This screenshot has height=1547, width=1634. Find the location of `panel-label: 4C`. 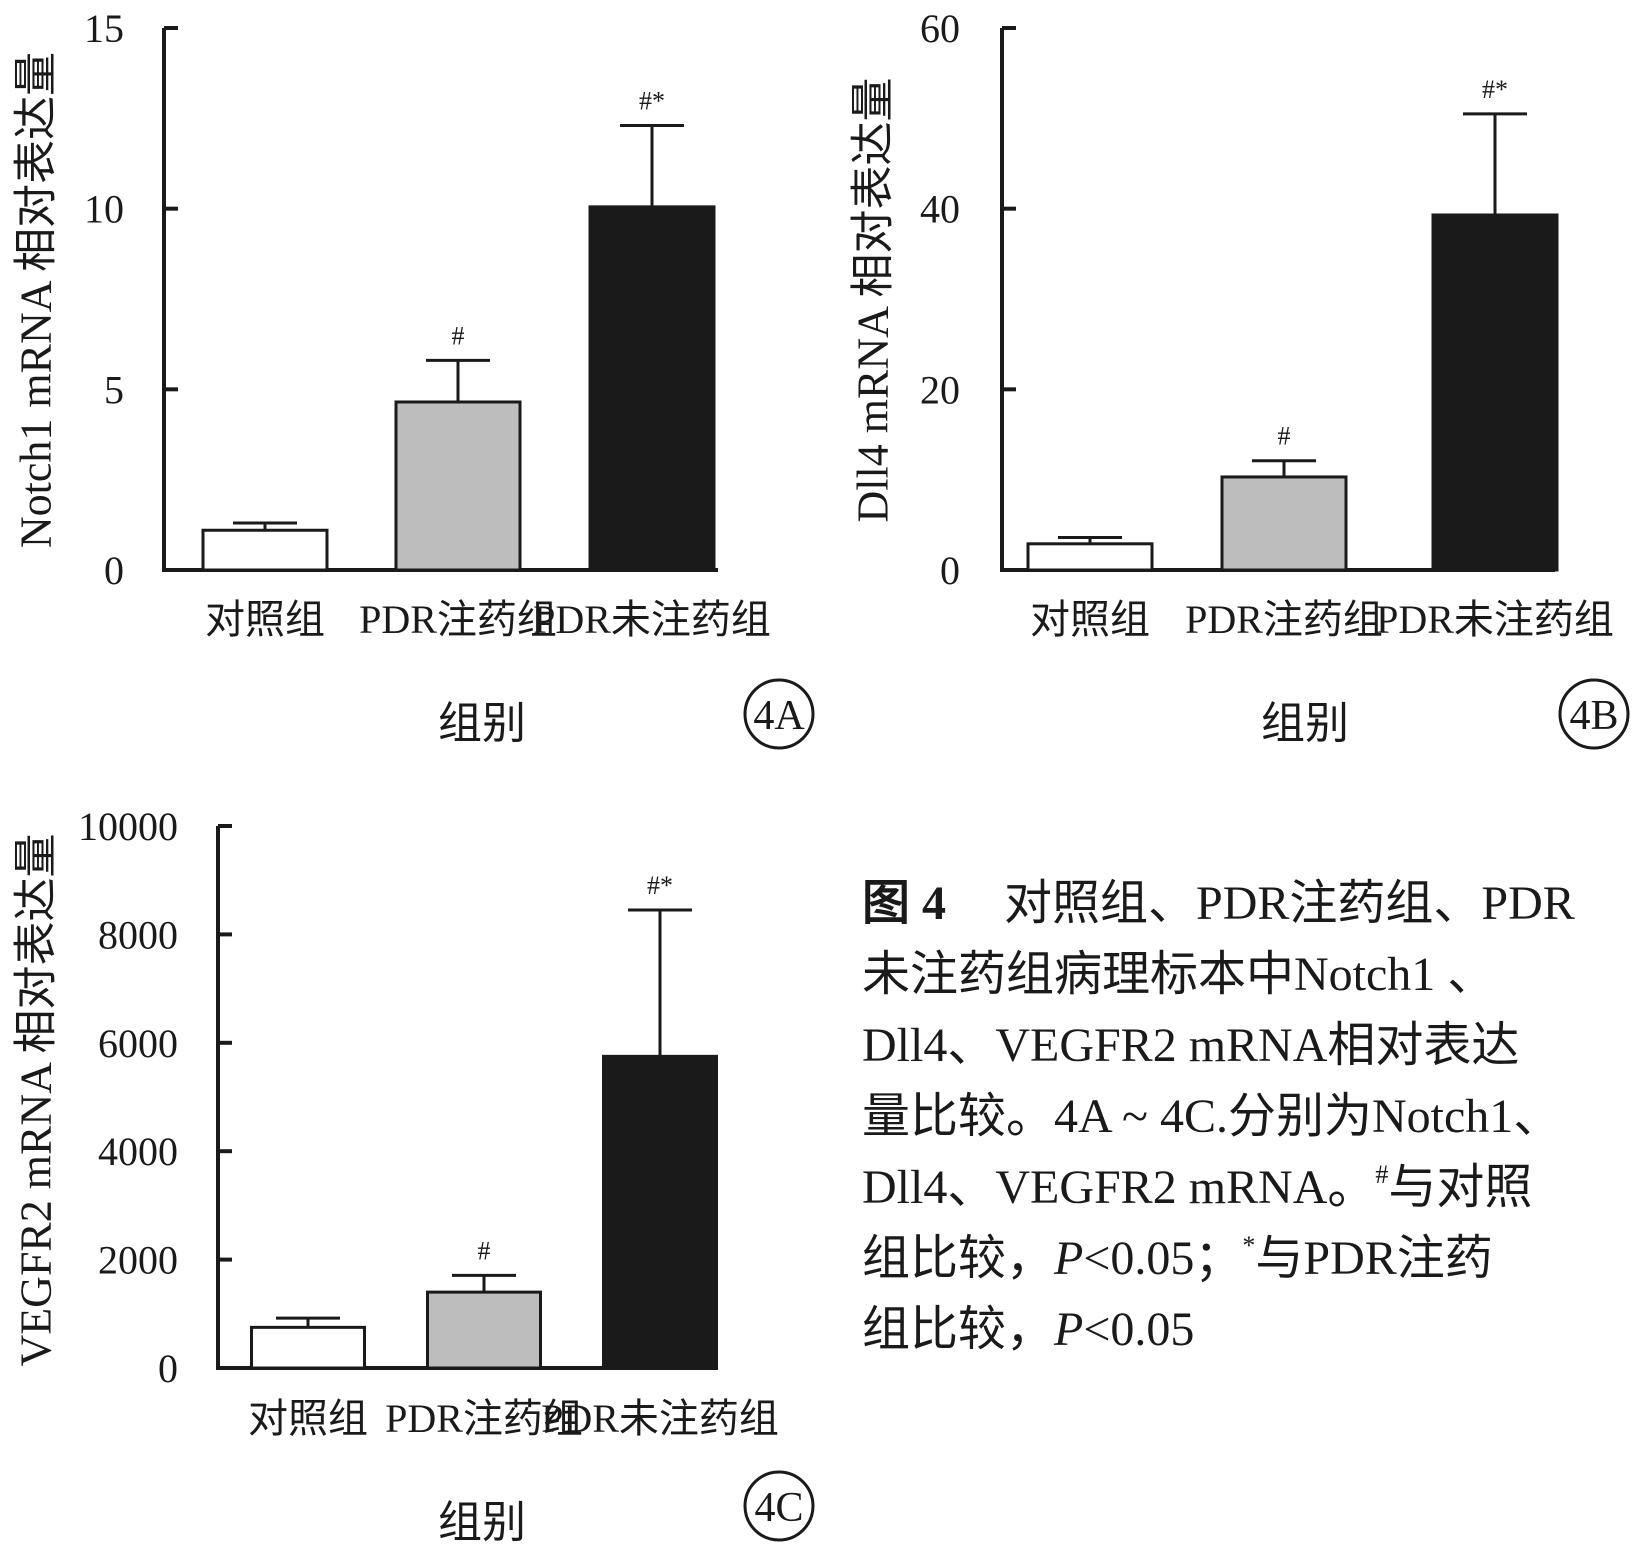

panel-label: 4C is located at coordinates (778, 1508).